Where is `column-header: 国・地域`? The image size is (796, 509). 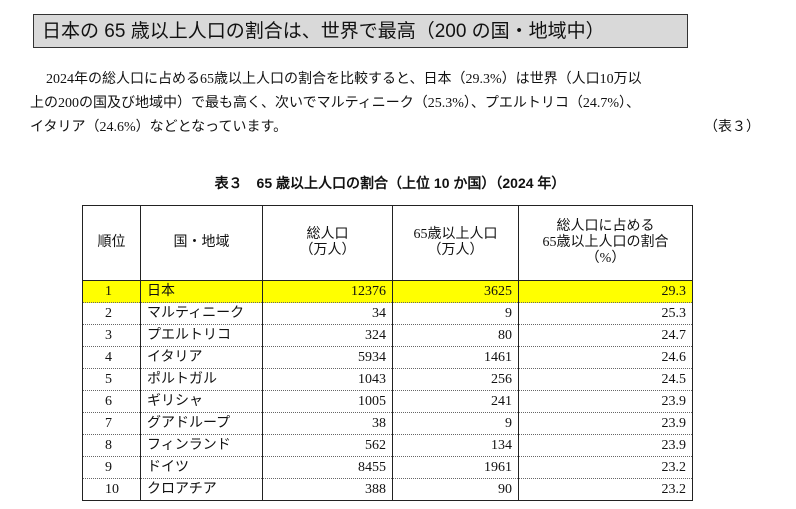 column-header: 国・地域 is located at coordinates (201, 243).